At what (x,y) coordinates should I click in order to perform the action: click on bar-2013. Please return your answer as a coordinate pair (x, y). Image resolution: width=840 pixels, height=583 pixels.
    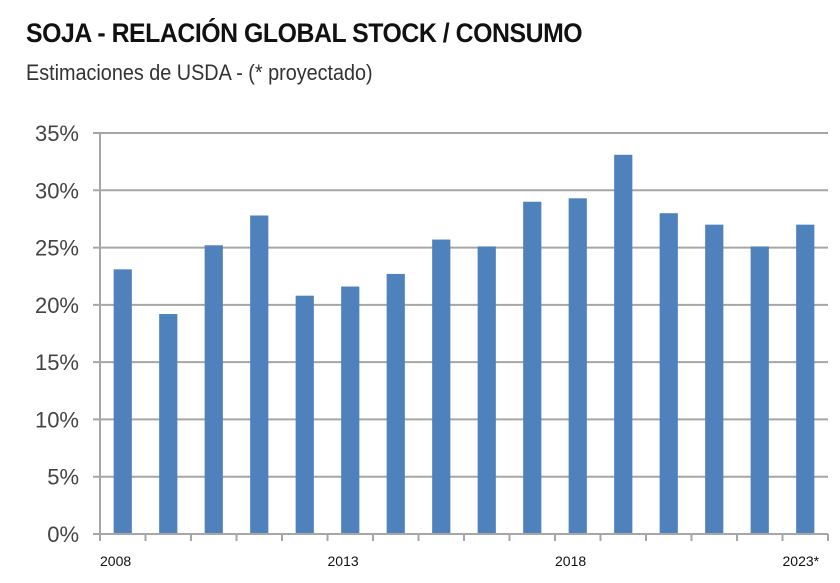
    Looking at the image, I should click on (350, 410).